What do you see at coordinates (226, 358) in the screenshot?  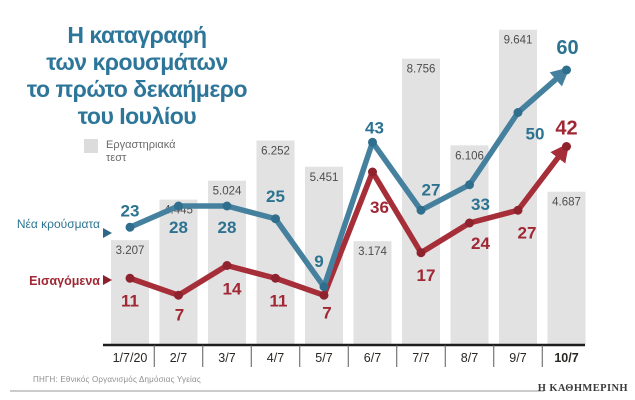 I see `x-axis-label: 3/7` at bounding box center [226, 358].